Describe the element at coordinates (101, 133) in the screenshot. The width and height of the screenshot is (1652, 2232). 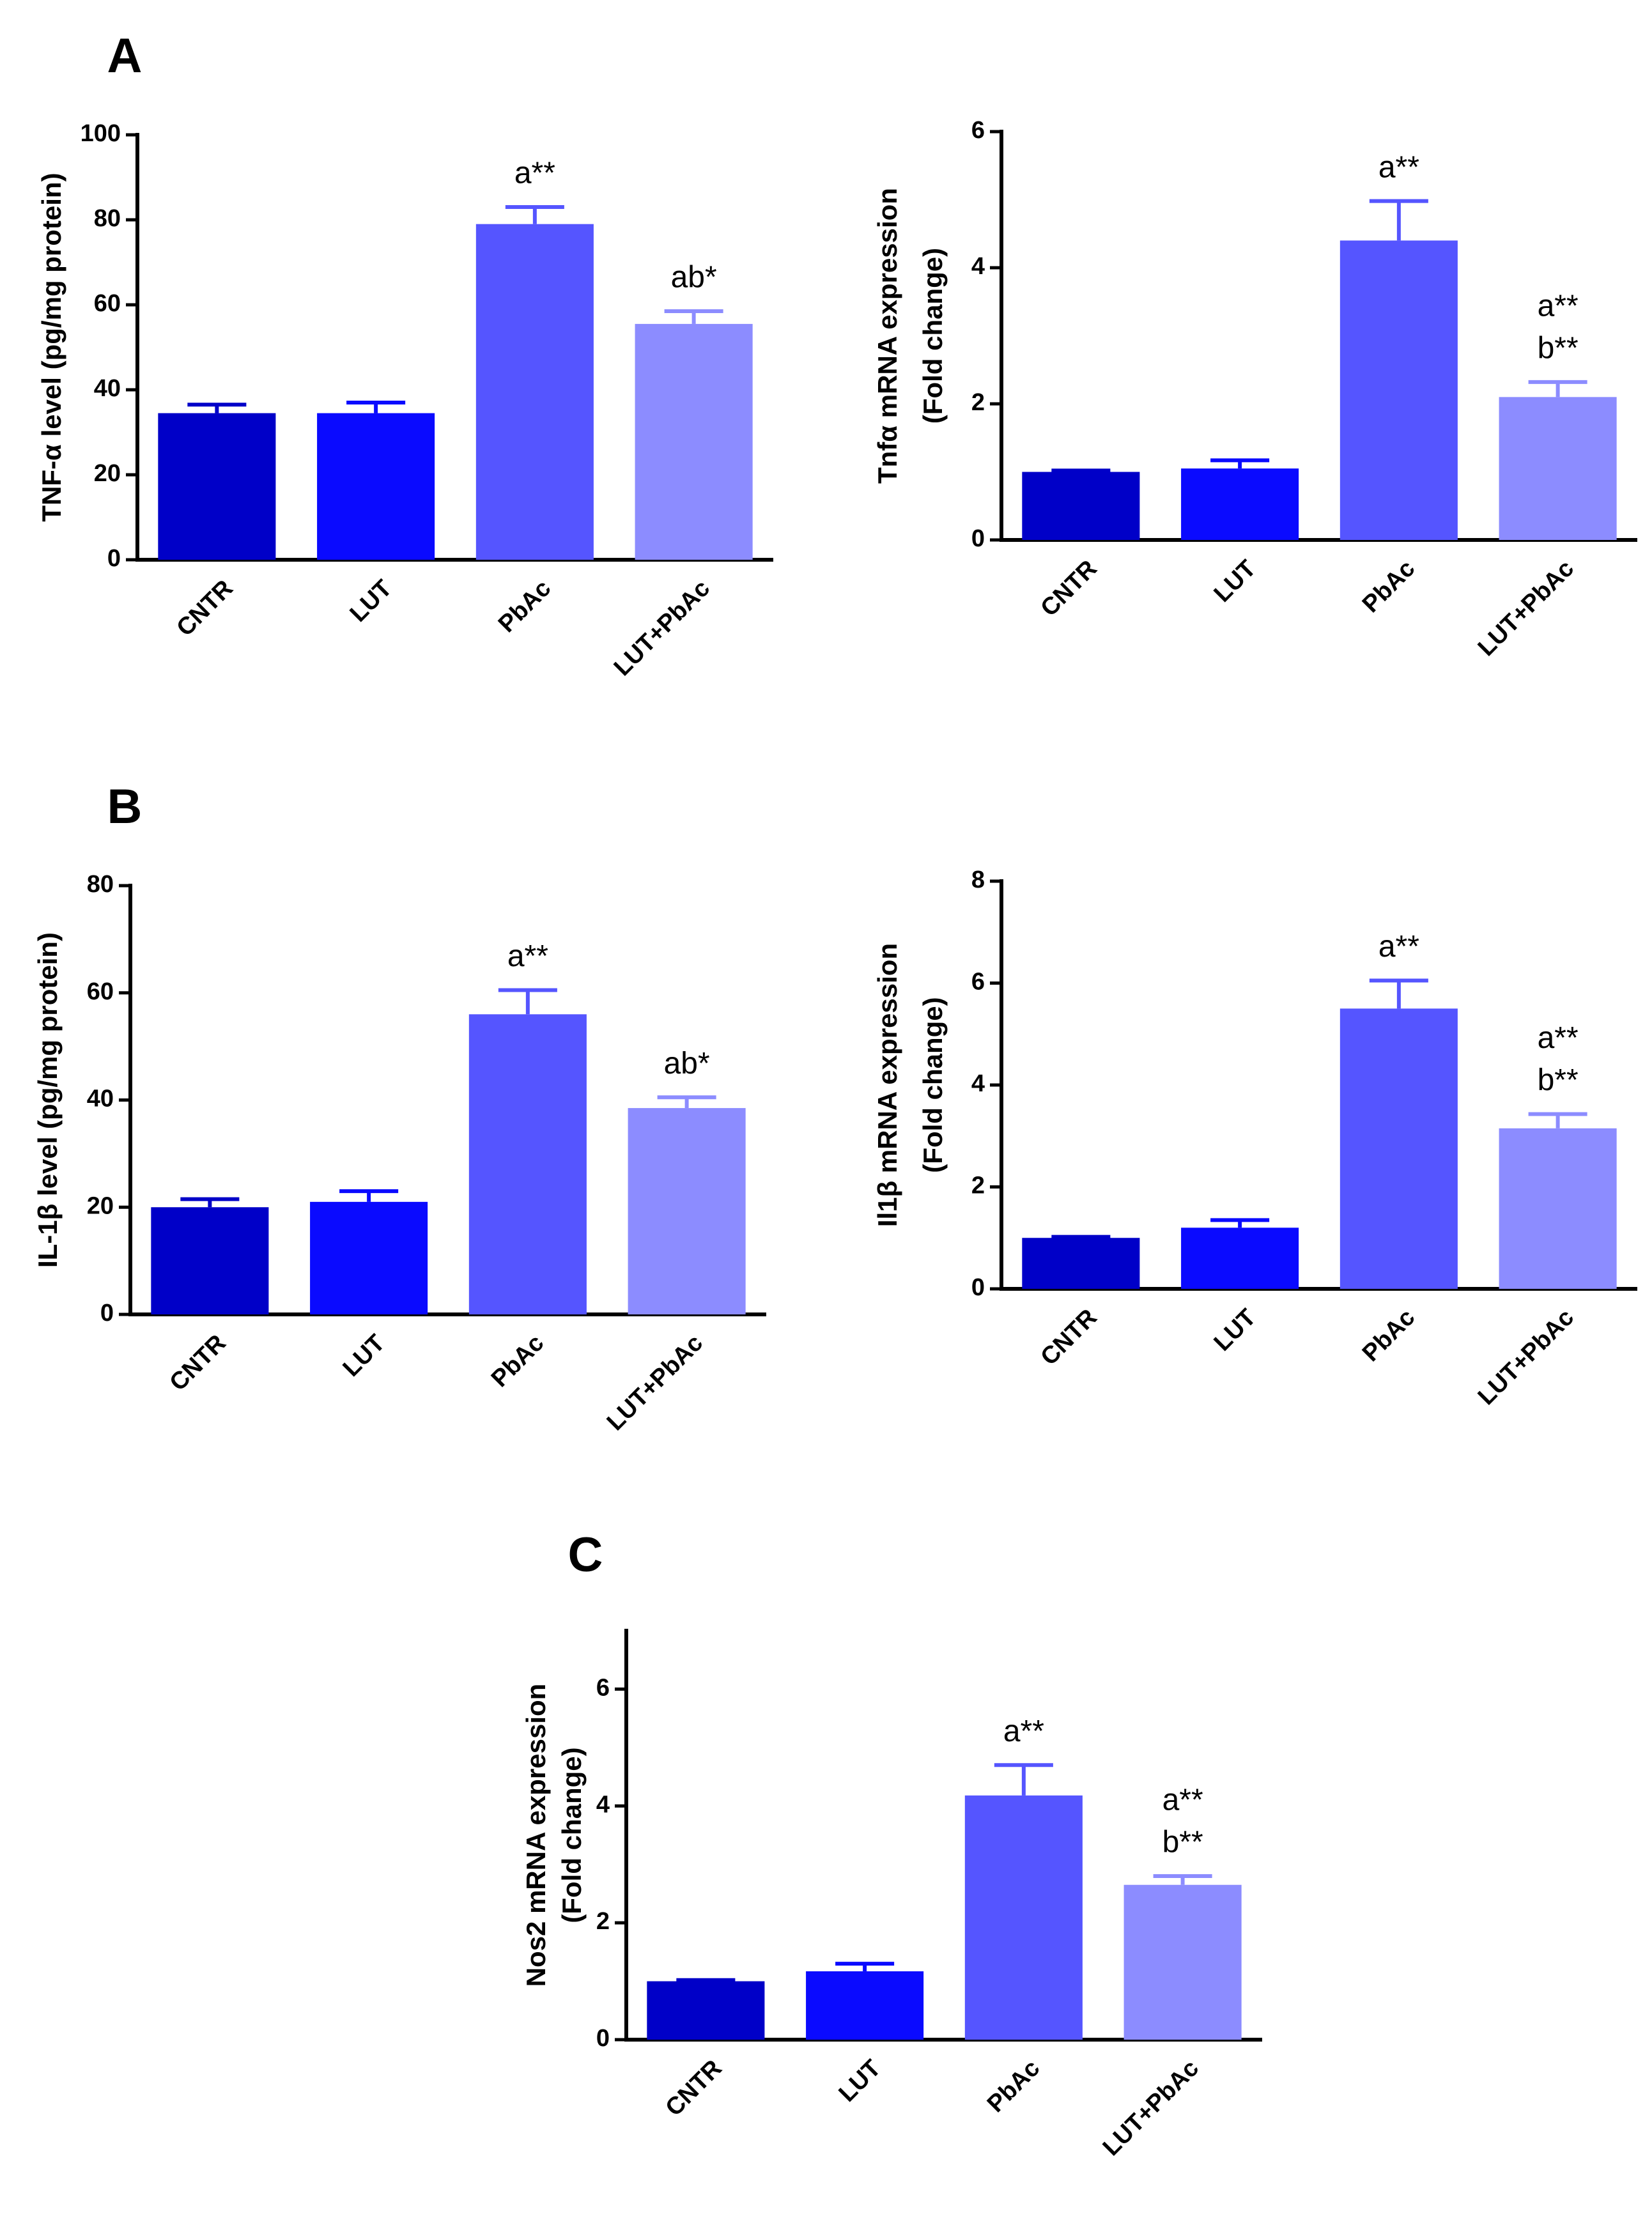
I see `y-tick-label: 100` at that location.